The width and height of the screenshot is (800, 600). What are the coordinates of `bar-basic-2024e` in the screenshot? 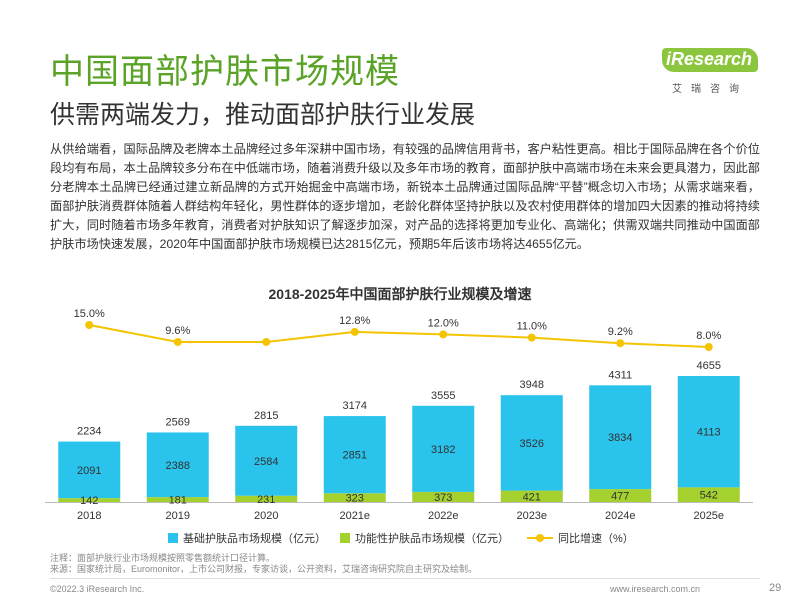 It's located at (620, 437).